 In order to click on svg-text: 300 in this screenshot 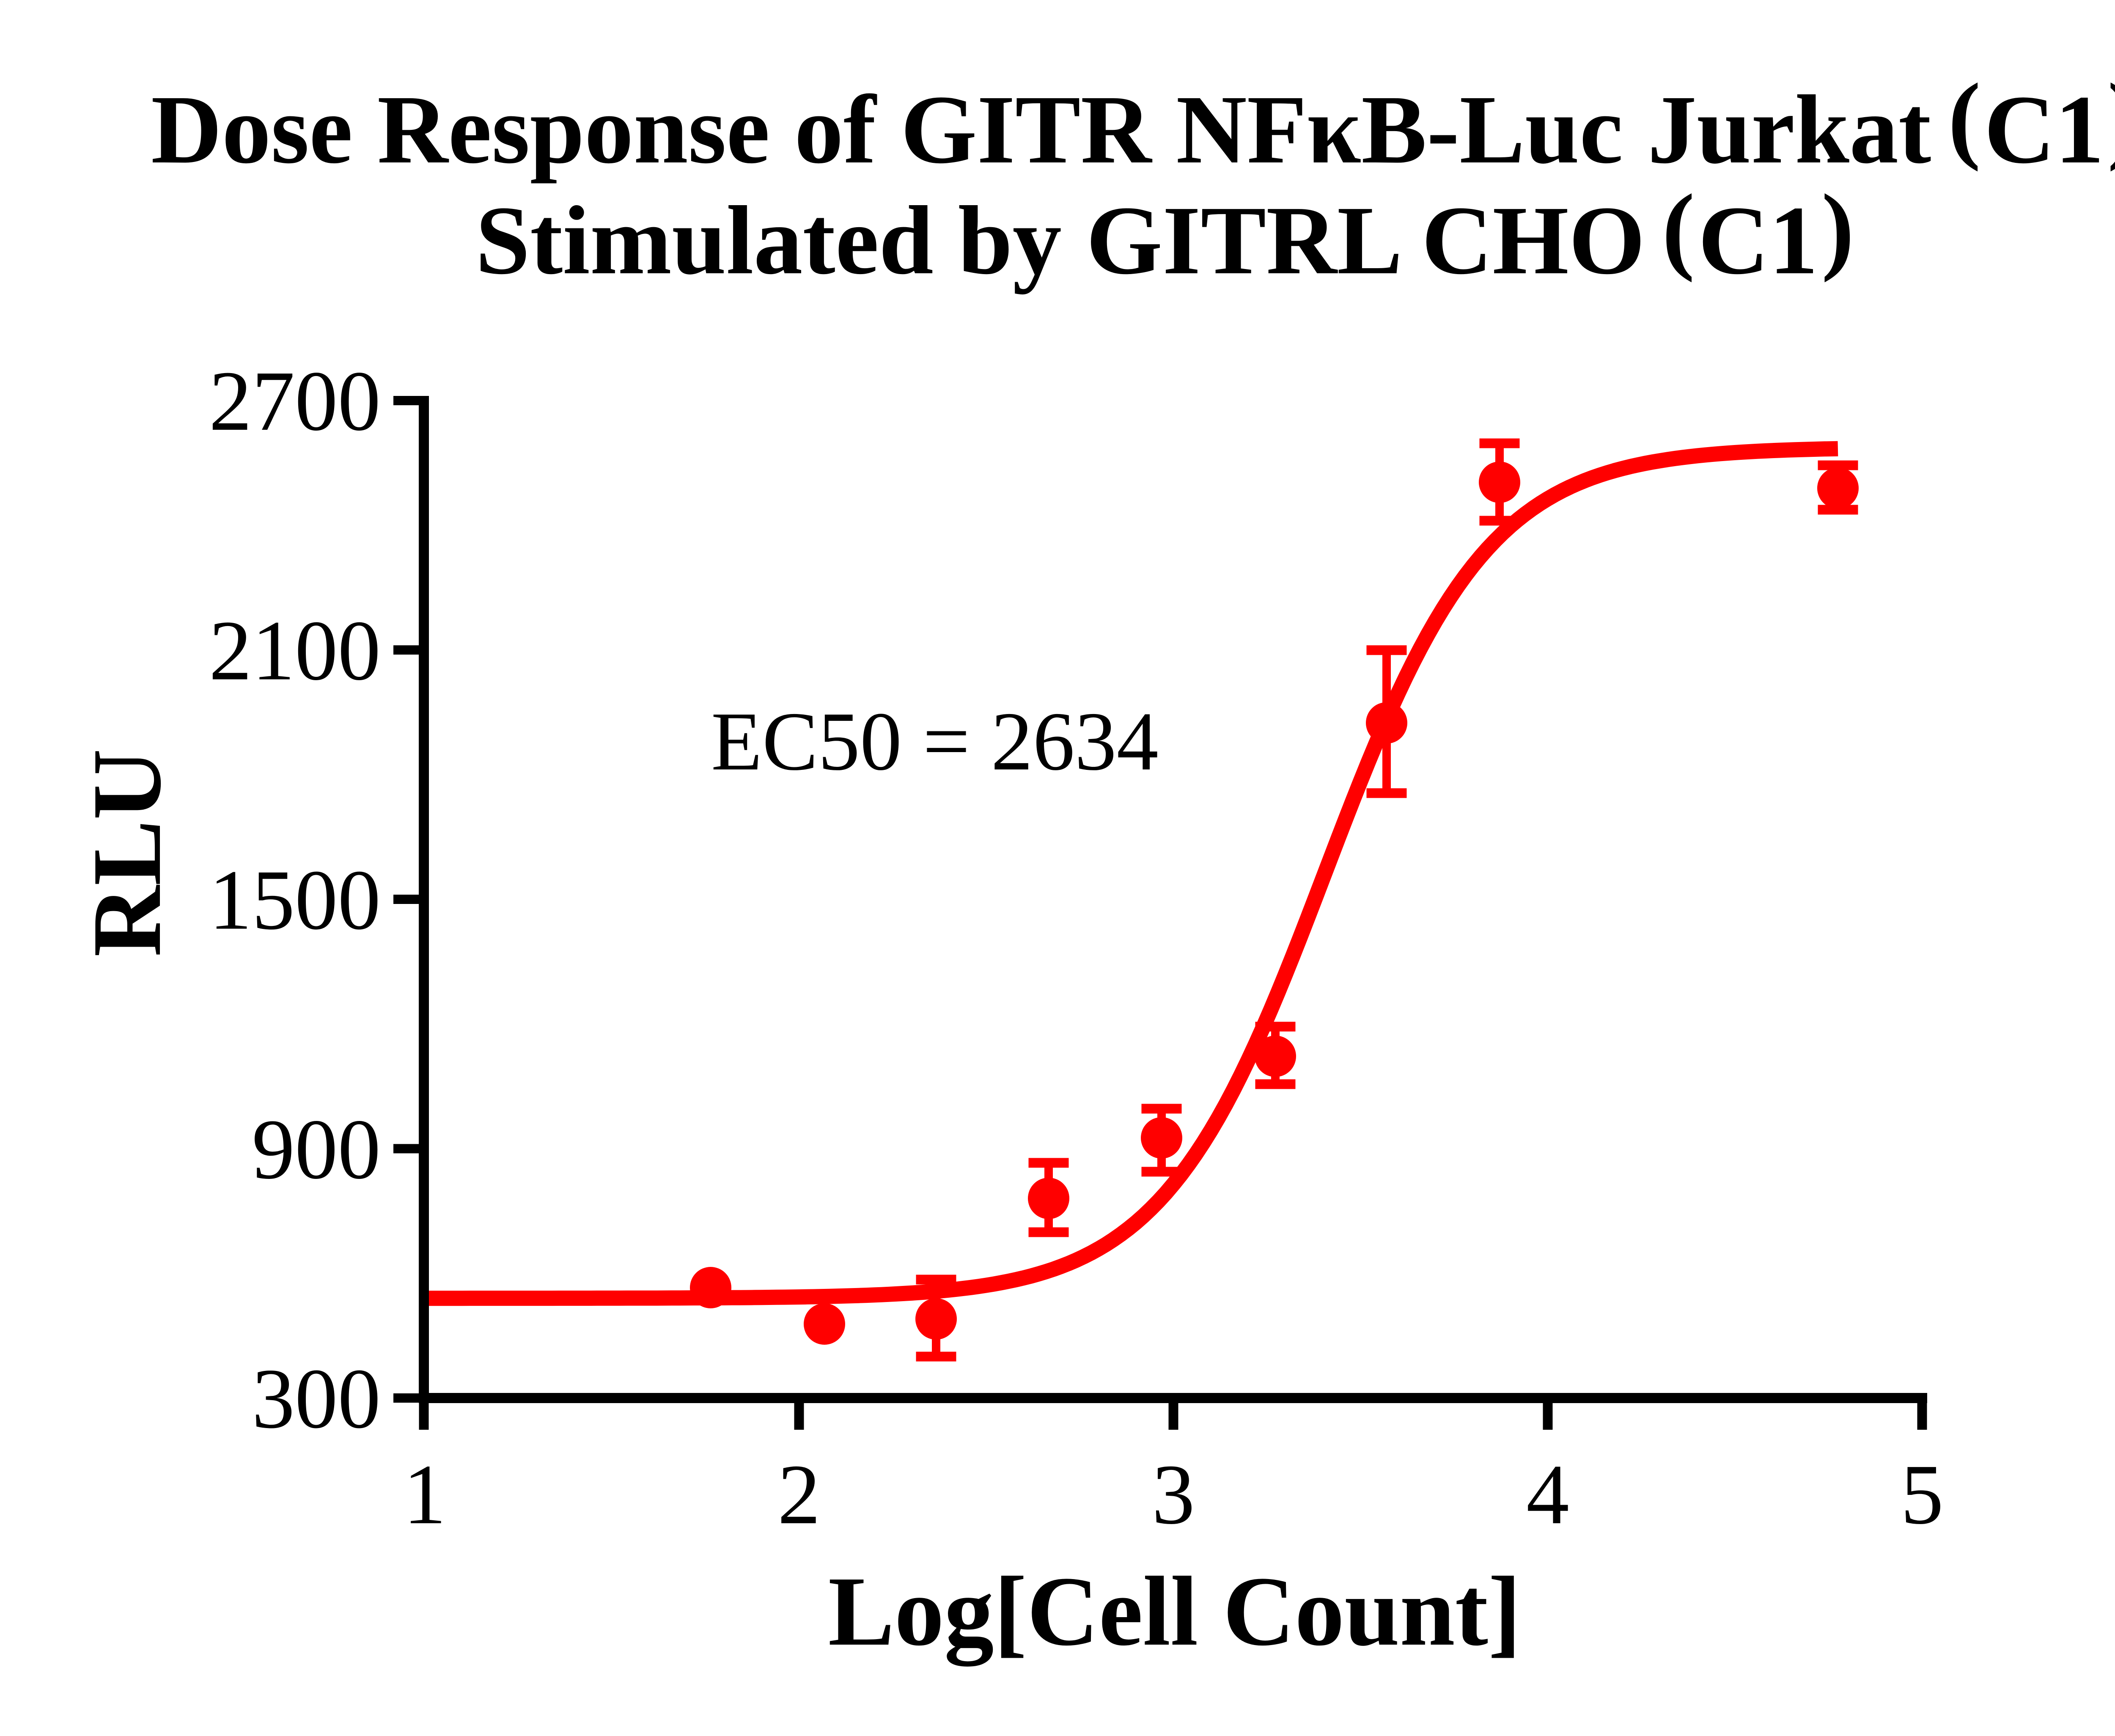, I will do `click(316, 1398)`.